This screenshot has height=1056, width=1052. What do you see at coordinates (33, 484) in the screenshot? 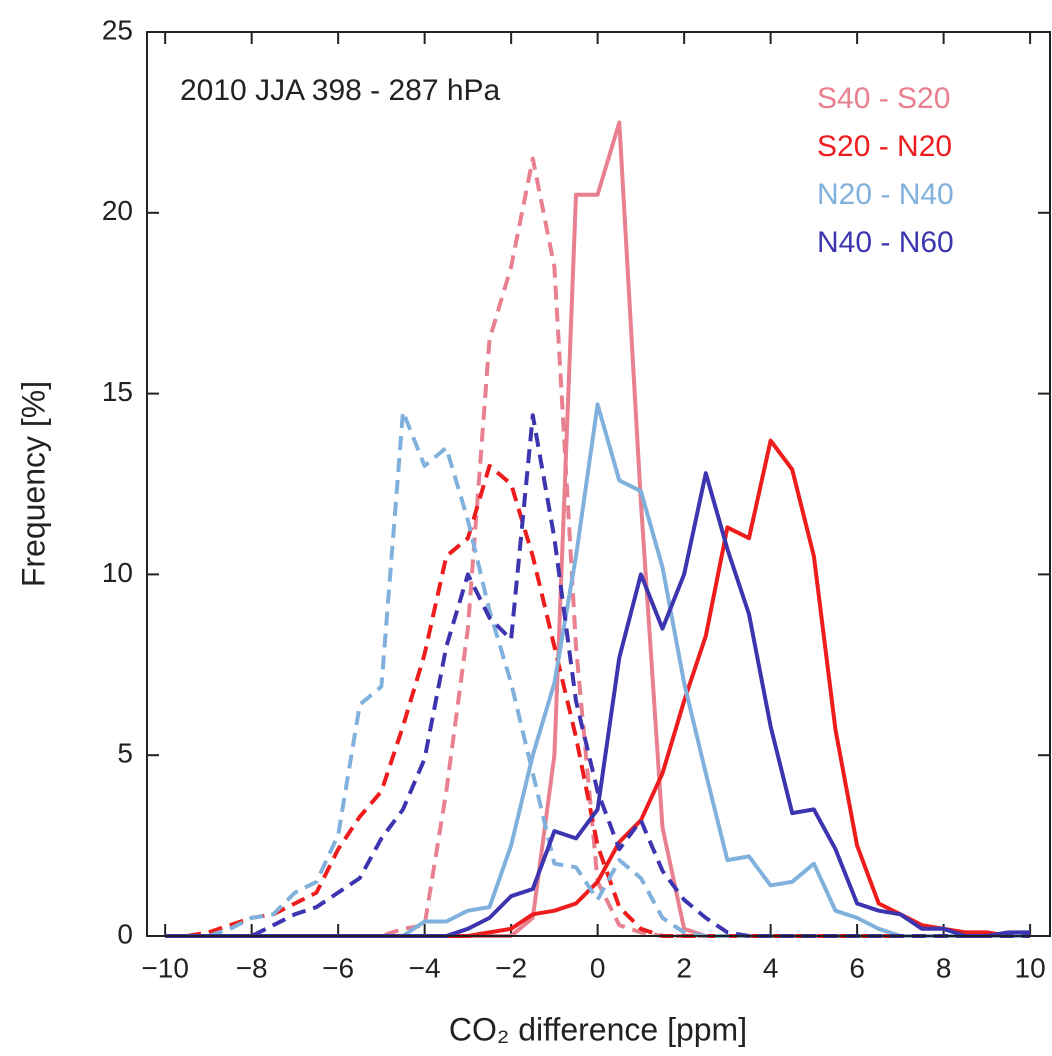
I see `y-axis-label: Frequency [%]` at bounding box center [33, 484].